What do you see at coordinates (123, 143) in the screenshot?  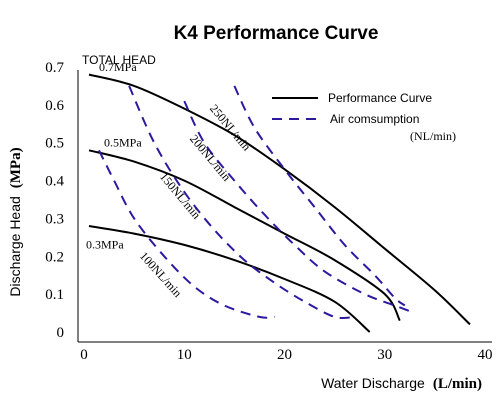 I see `curve-annotation: 0.5MPa` at bounding box center [123, 143].